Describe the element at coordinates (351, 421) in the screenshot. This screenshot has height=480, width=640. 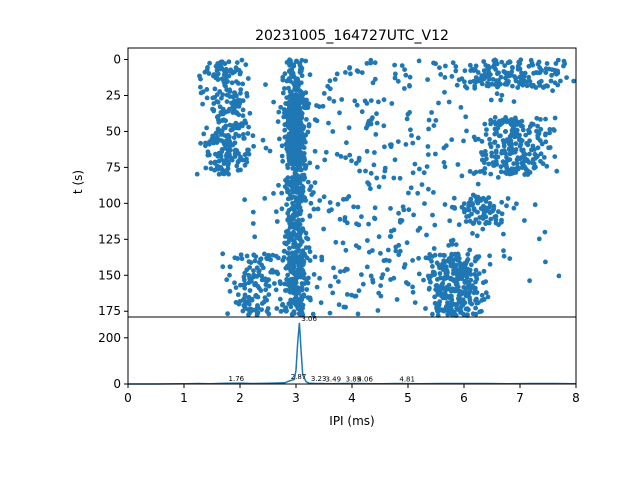
I see `ipi-x-axis-label: IPI (ms)` at that location.